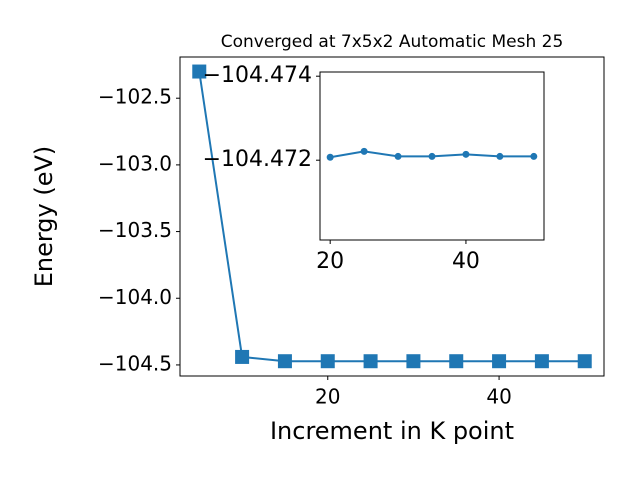  I want to click on axes-frame, so click(432, 156).